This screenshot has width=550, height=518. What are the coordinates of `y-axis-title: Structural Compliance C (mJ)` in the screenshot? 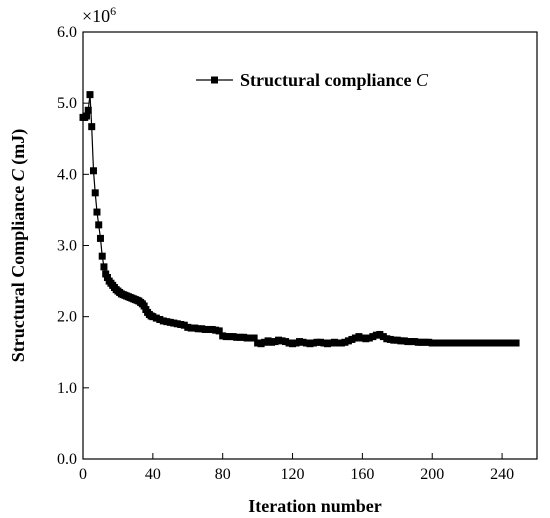 It's located at (18, 245).